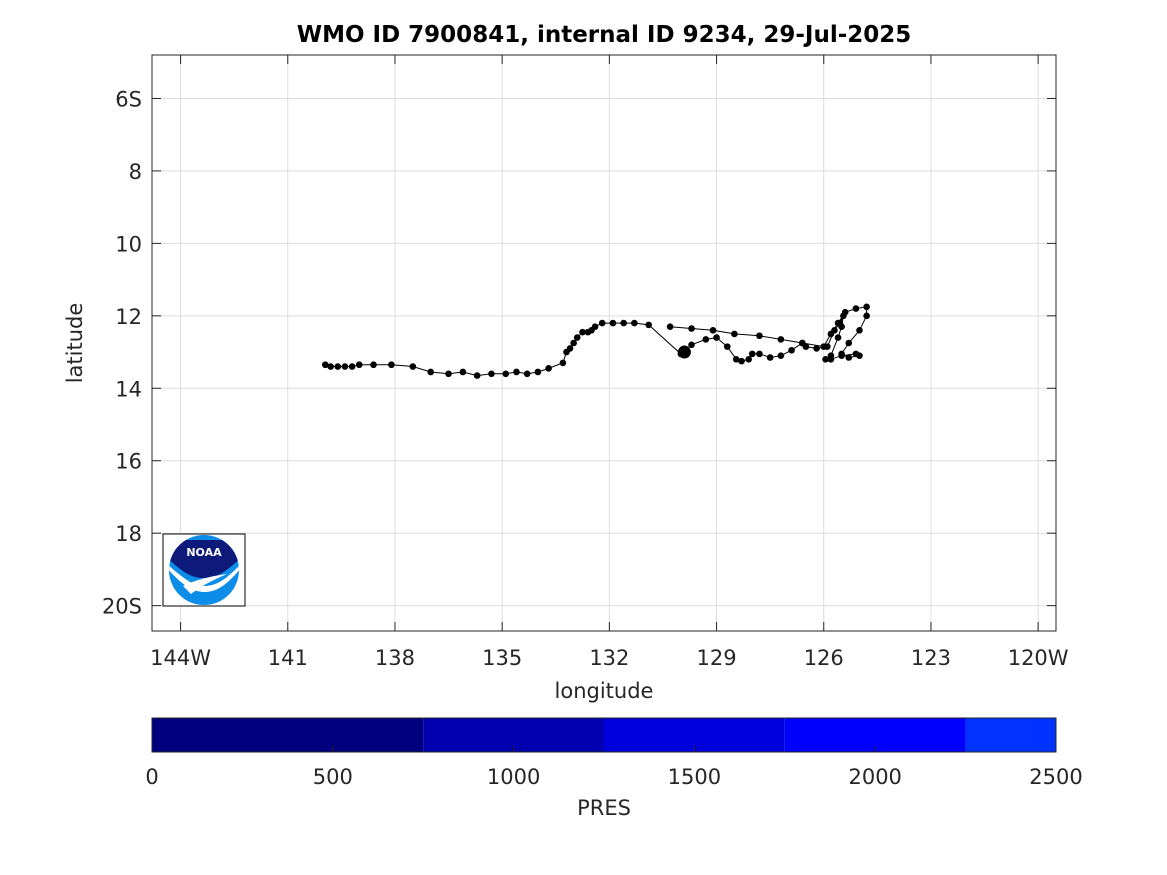 The width and height of the screenshot is (1167, 875). Describe the element at coordinates (135, 172) in the screenshot. I see `y-tick-label: 8` at that location.